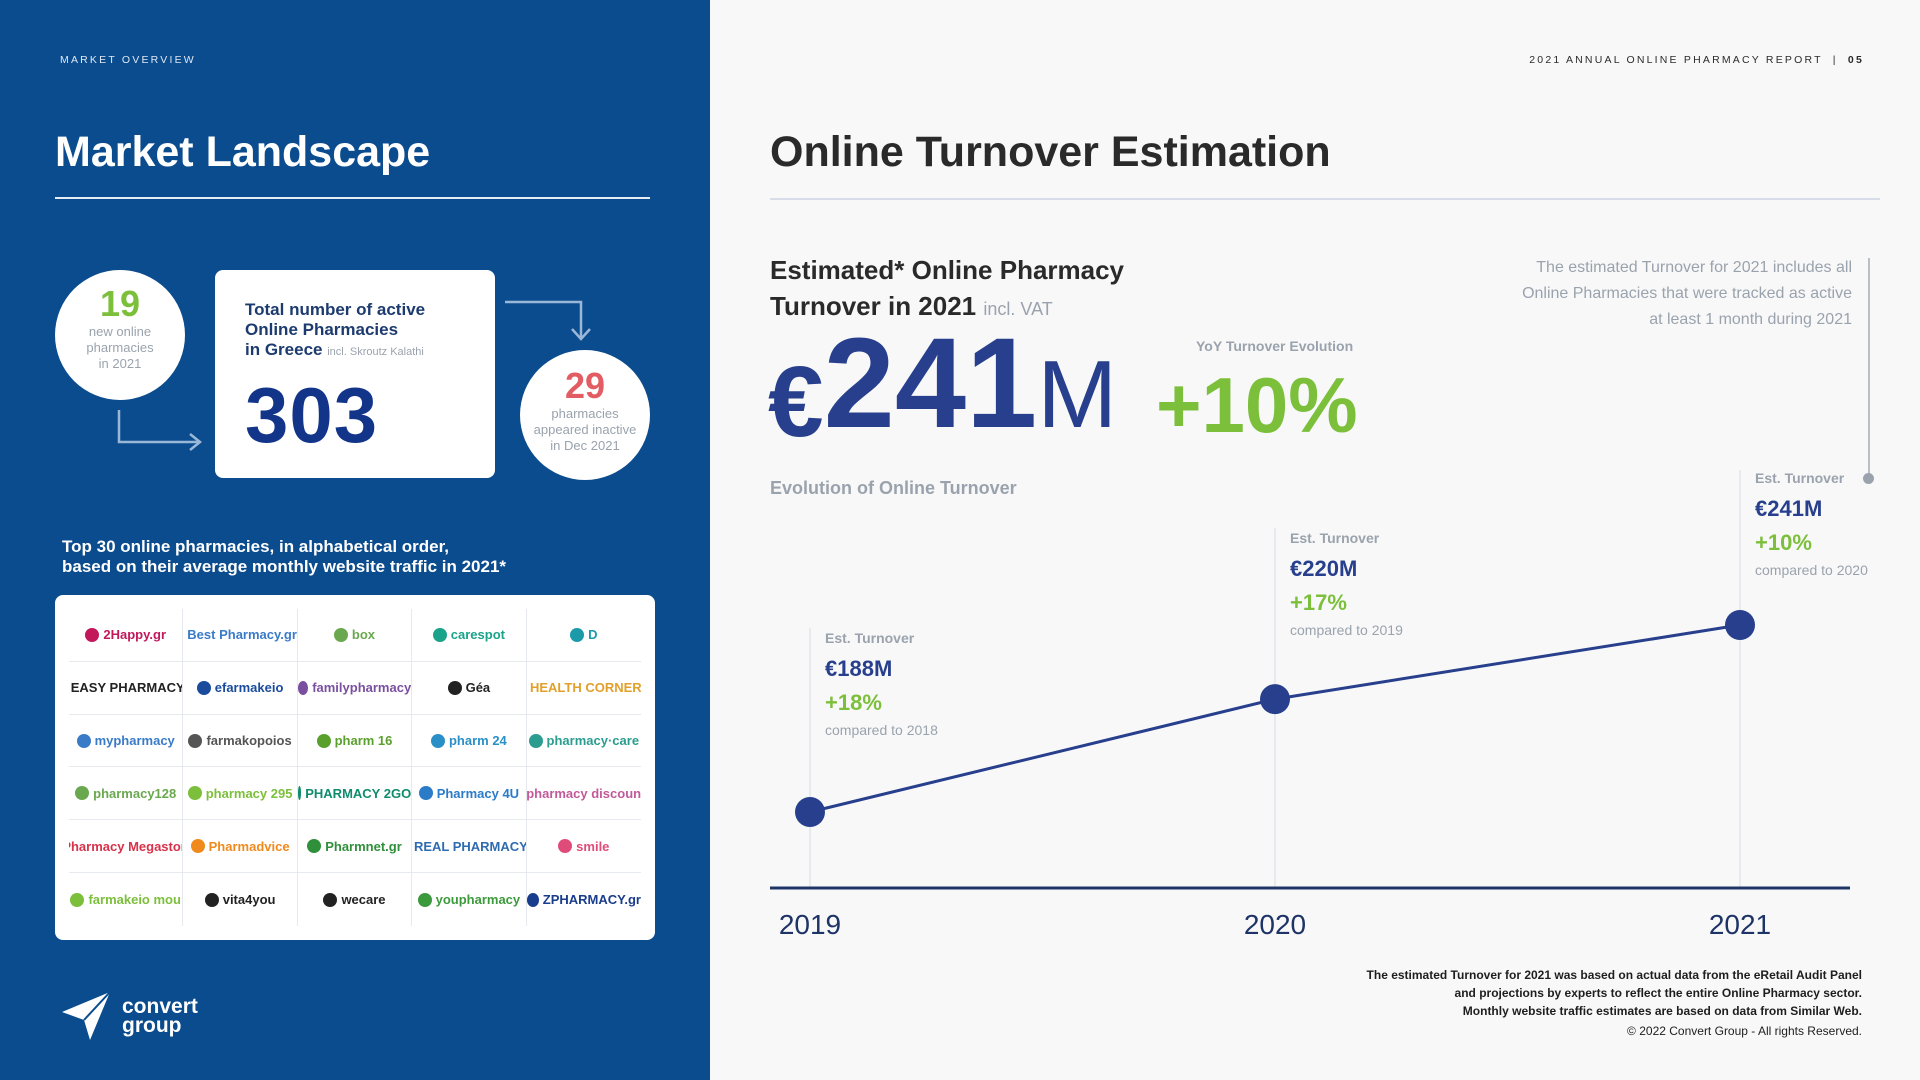 This screenshot has height=1080, width=1920. Describe the element at coordinates (1811, 524) in the screenshot. I see `turnover-annotation-2021: Est. Turnover €241M +10% compared to 2020` at that location.